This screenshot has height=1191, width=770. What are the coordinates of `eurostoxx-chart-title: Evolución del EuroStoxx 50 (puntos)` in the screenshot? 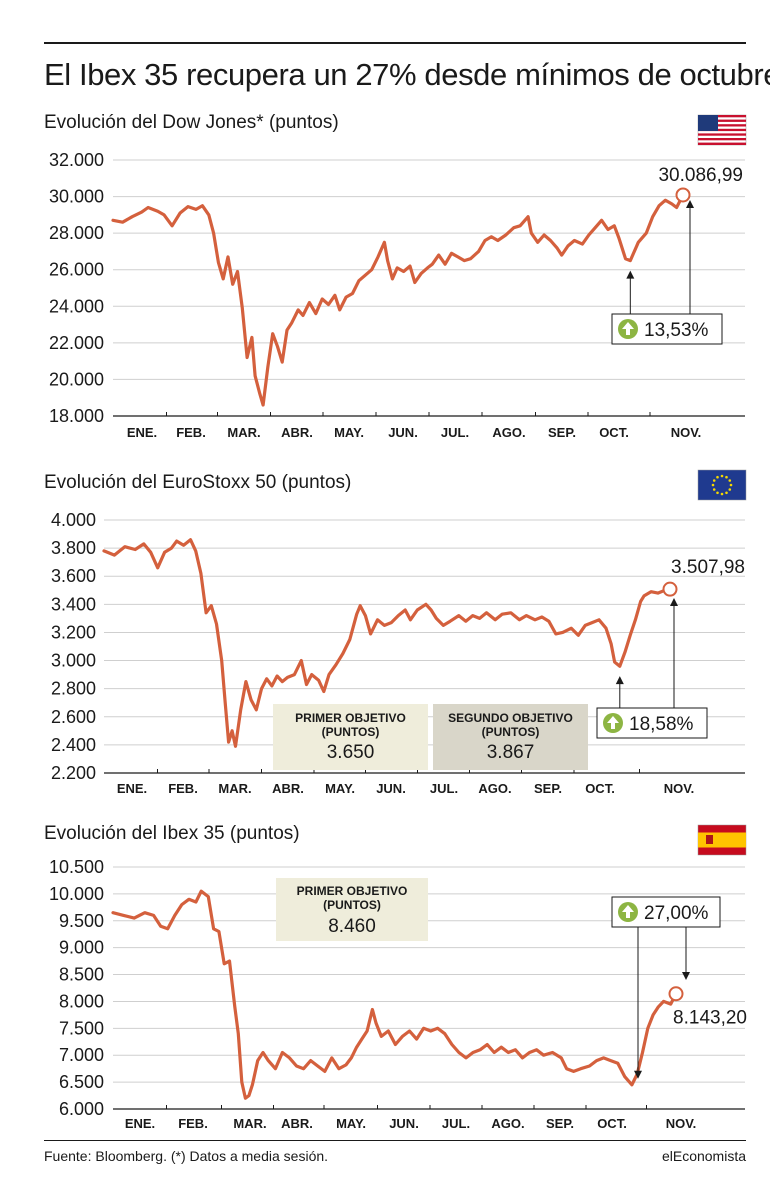 It's located at (198, 482).